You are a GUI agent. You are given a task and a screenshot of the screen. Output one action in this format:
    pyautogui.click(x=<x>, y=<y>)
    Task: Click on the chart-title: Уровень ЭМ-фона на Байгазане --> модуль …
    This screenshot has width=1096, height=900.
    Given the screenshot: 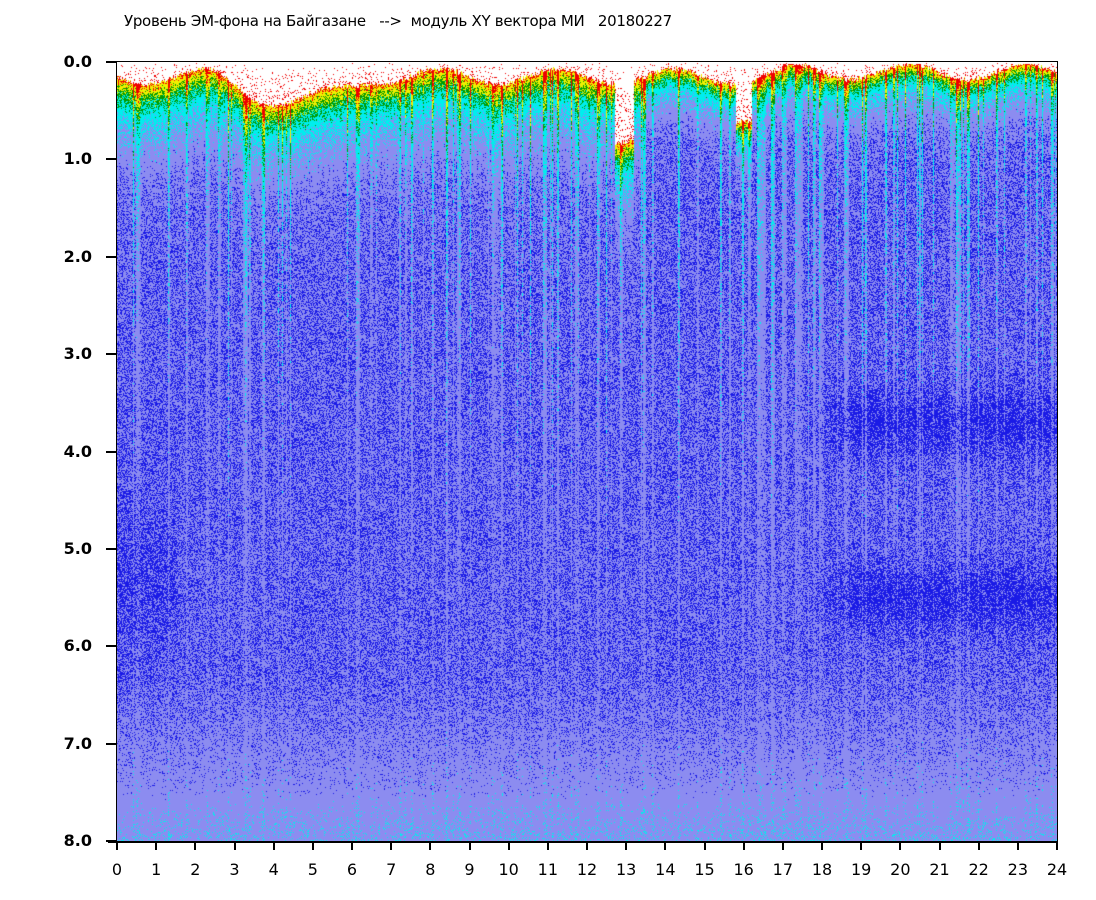 What is the action you would take?
    pyautogui.click(x=398, y=21)
    